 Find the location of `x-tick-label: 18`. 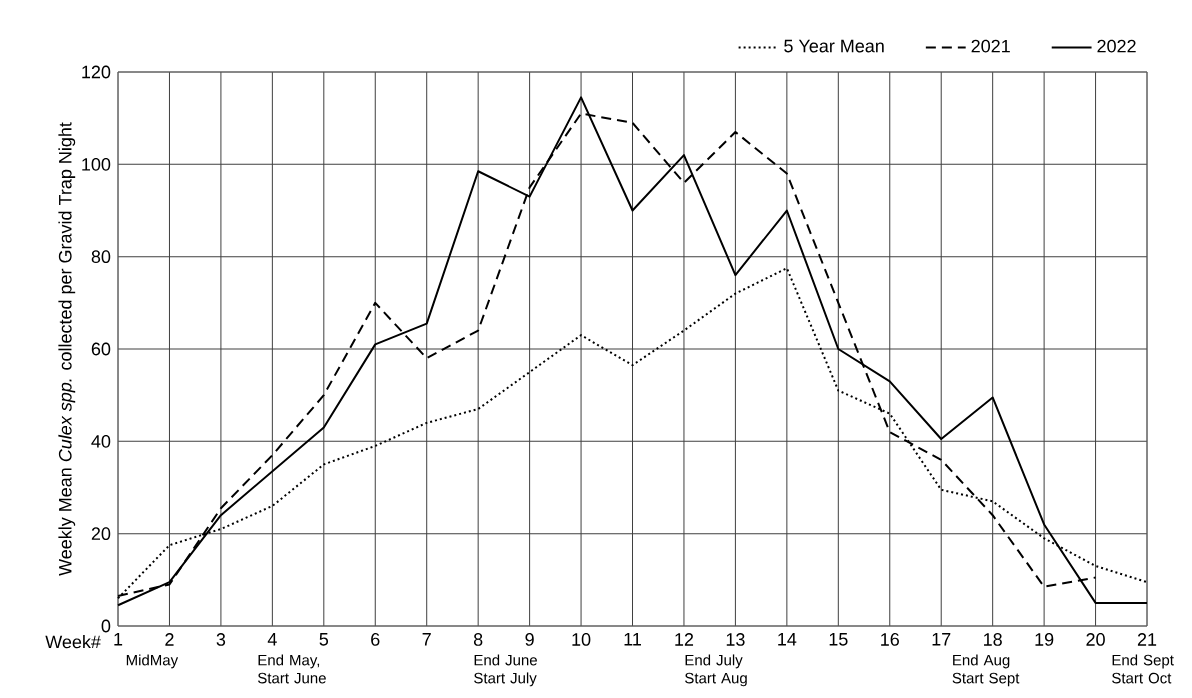

x-tick-label: 18 is located at coordinates (993, 639).